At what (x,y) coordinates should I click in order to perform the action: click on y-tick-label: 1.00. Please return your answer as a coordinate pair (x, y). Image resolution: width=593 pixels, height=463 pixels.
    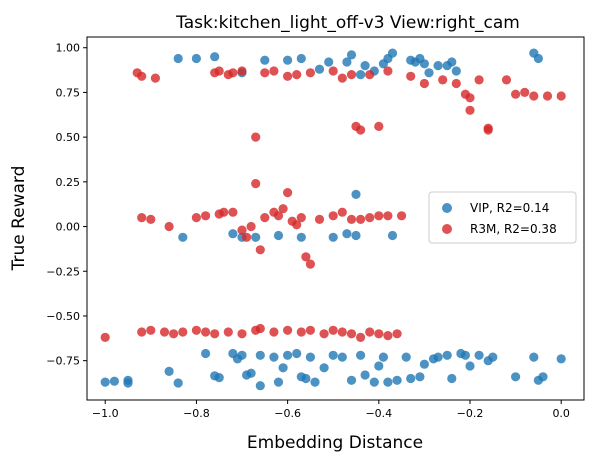
    Looking at the image, I should click on (68, 48).